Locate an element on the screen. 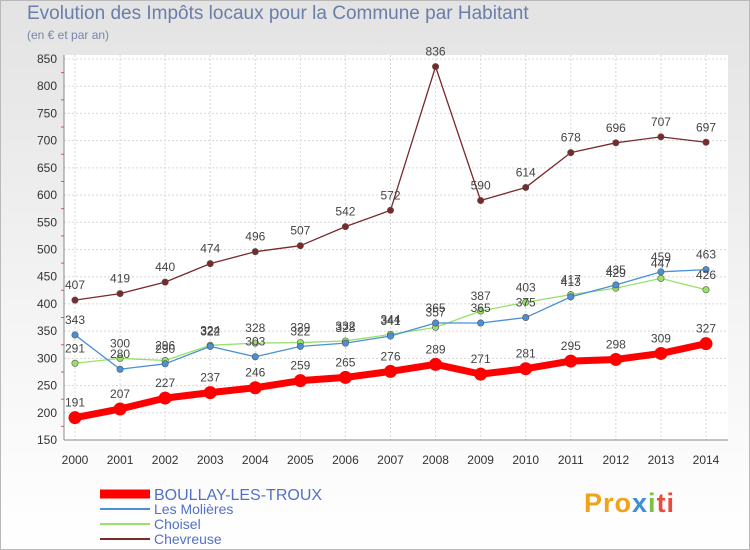  data-label: 291 is located at coordinates (75, 348).